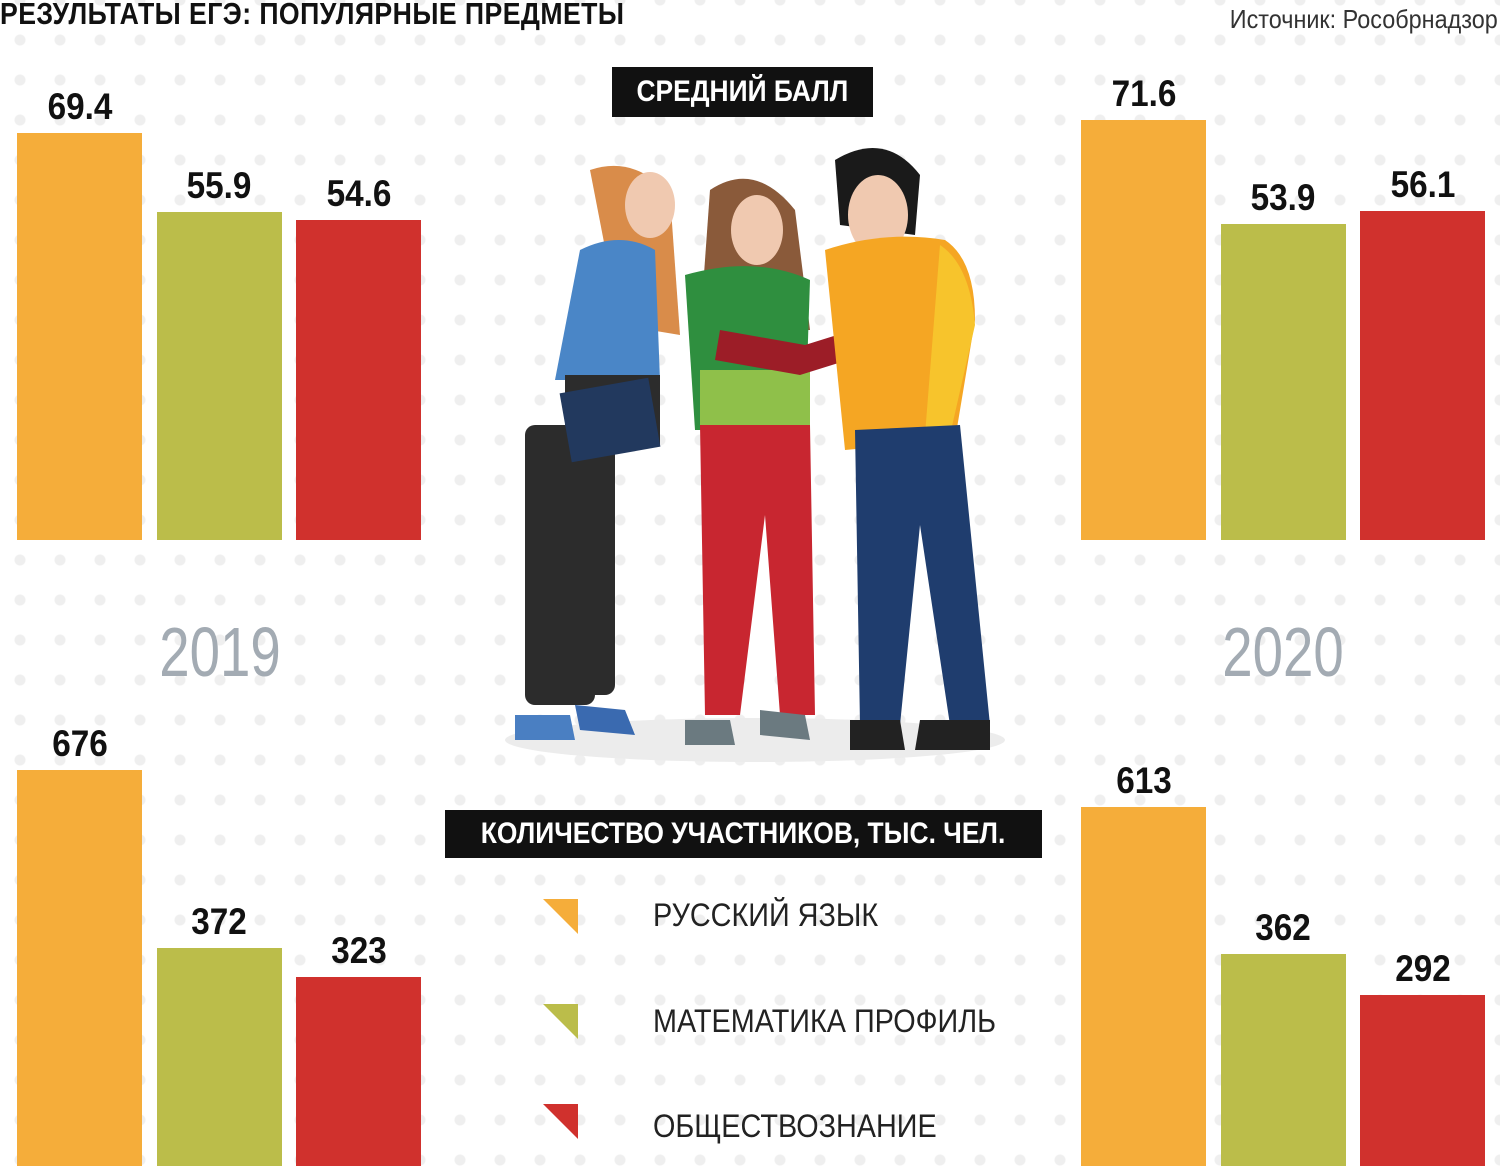 The width and height of the screenshot is (1500, 1166). Describe the element at coordinates (785, 461) in the screenshot. I see `student-girl-middle-figure` at that location.